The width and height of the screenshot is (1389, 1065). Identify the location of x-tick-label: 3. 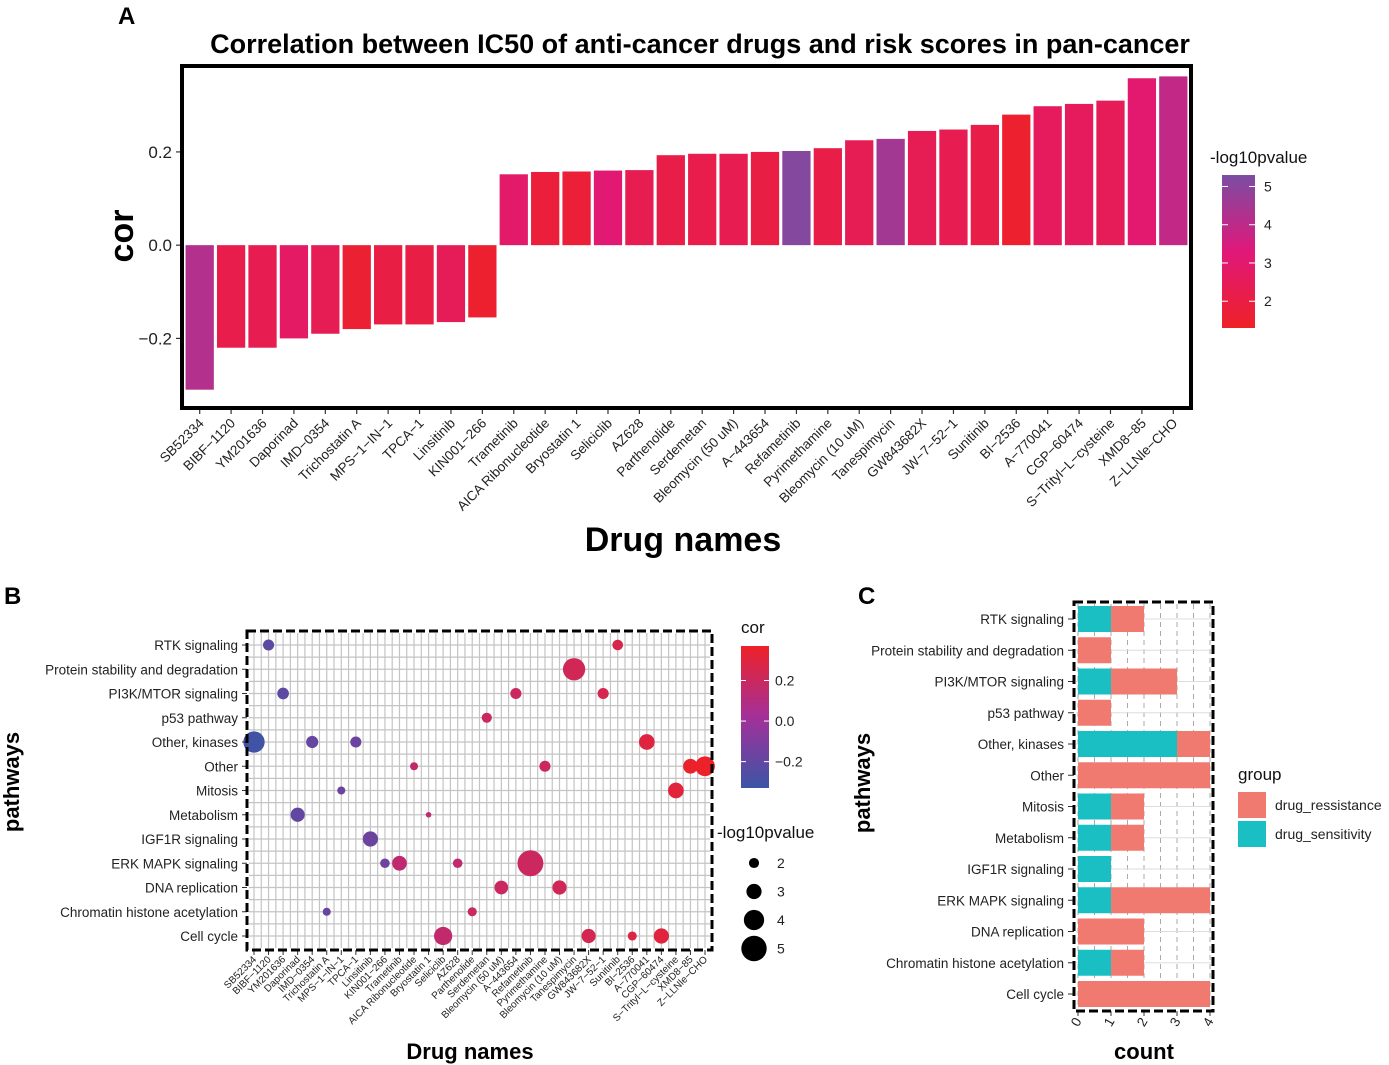
(1175, 1022).